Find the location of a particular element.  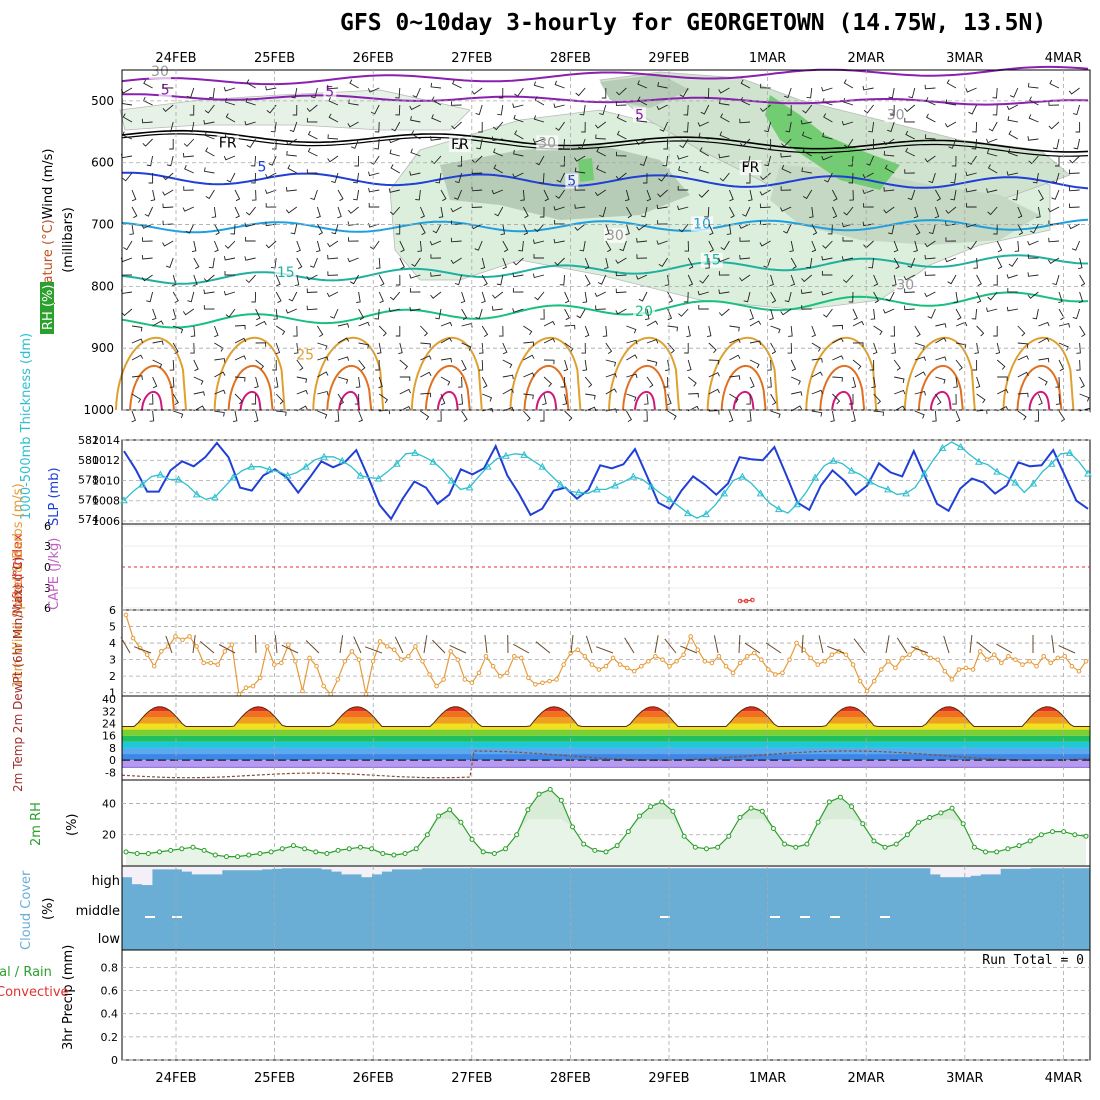

bottom-date-label: 27FEB is located at coordinates (471, 1078).